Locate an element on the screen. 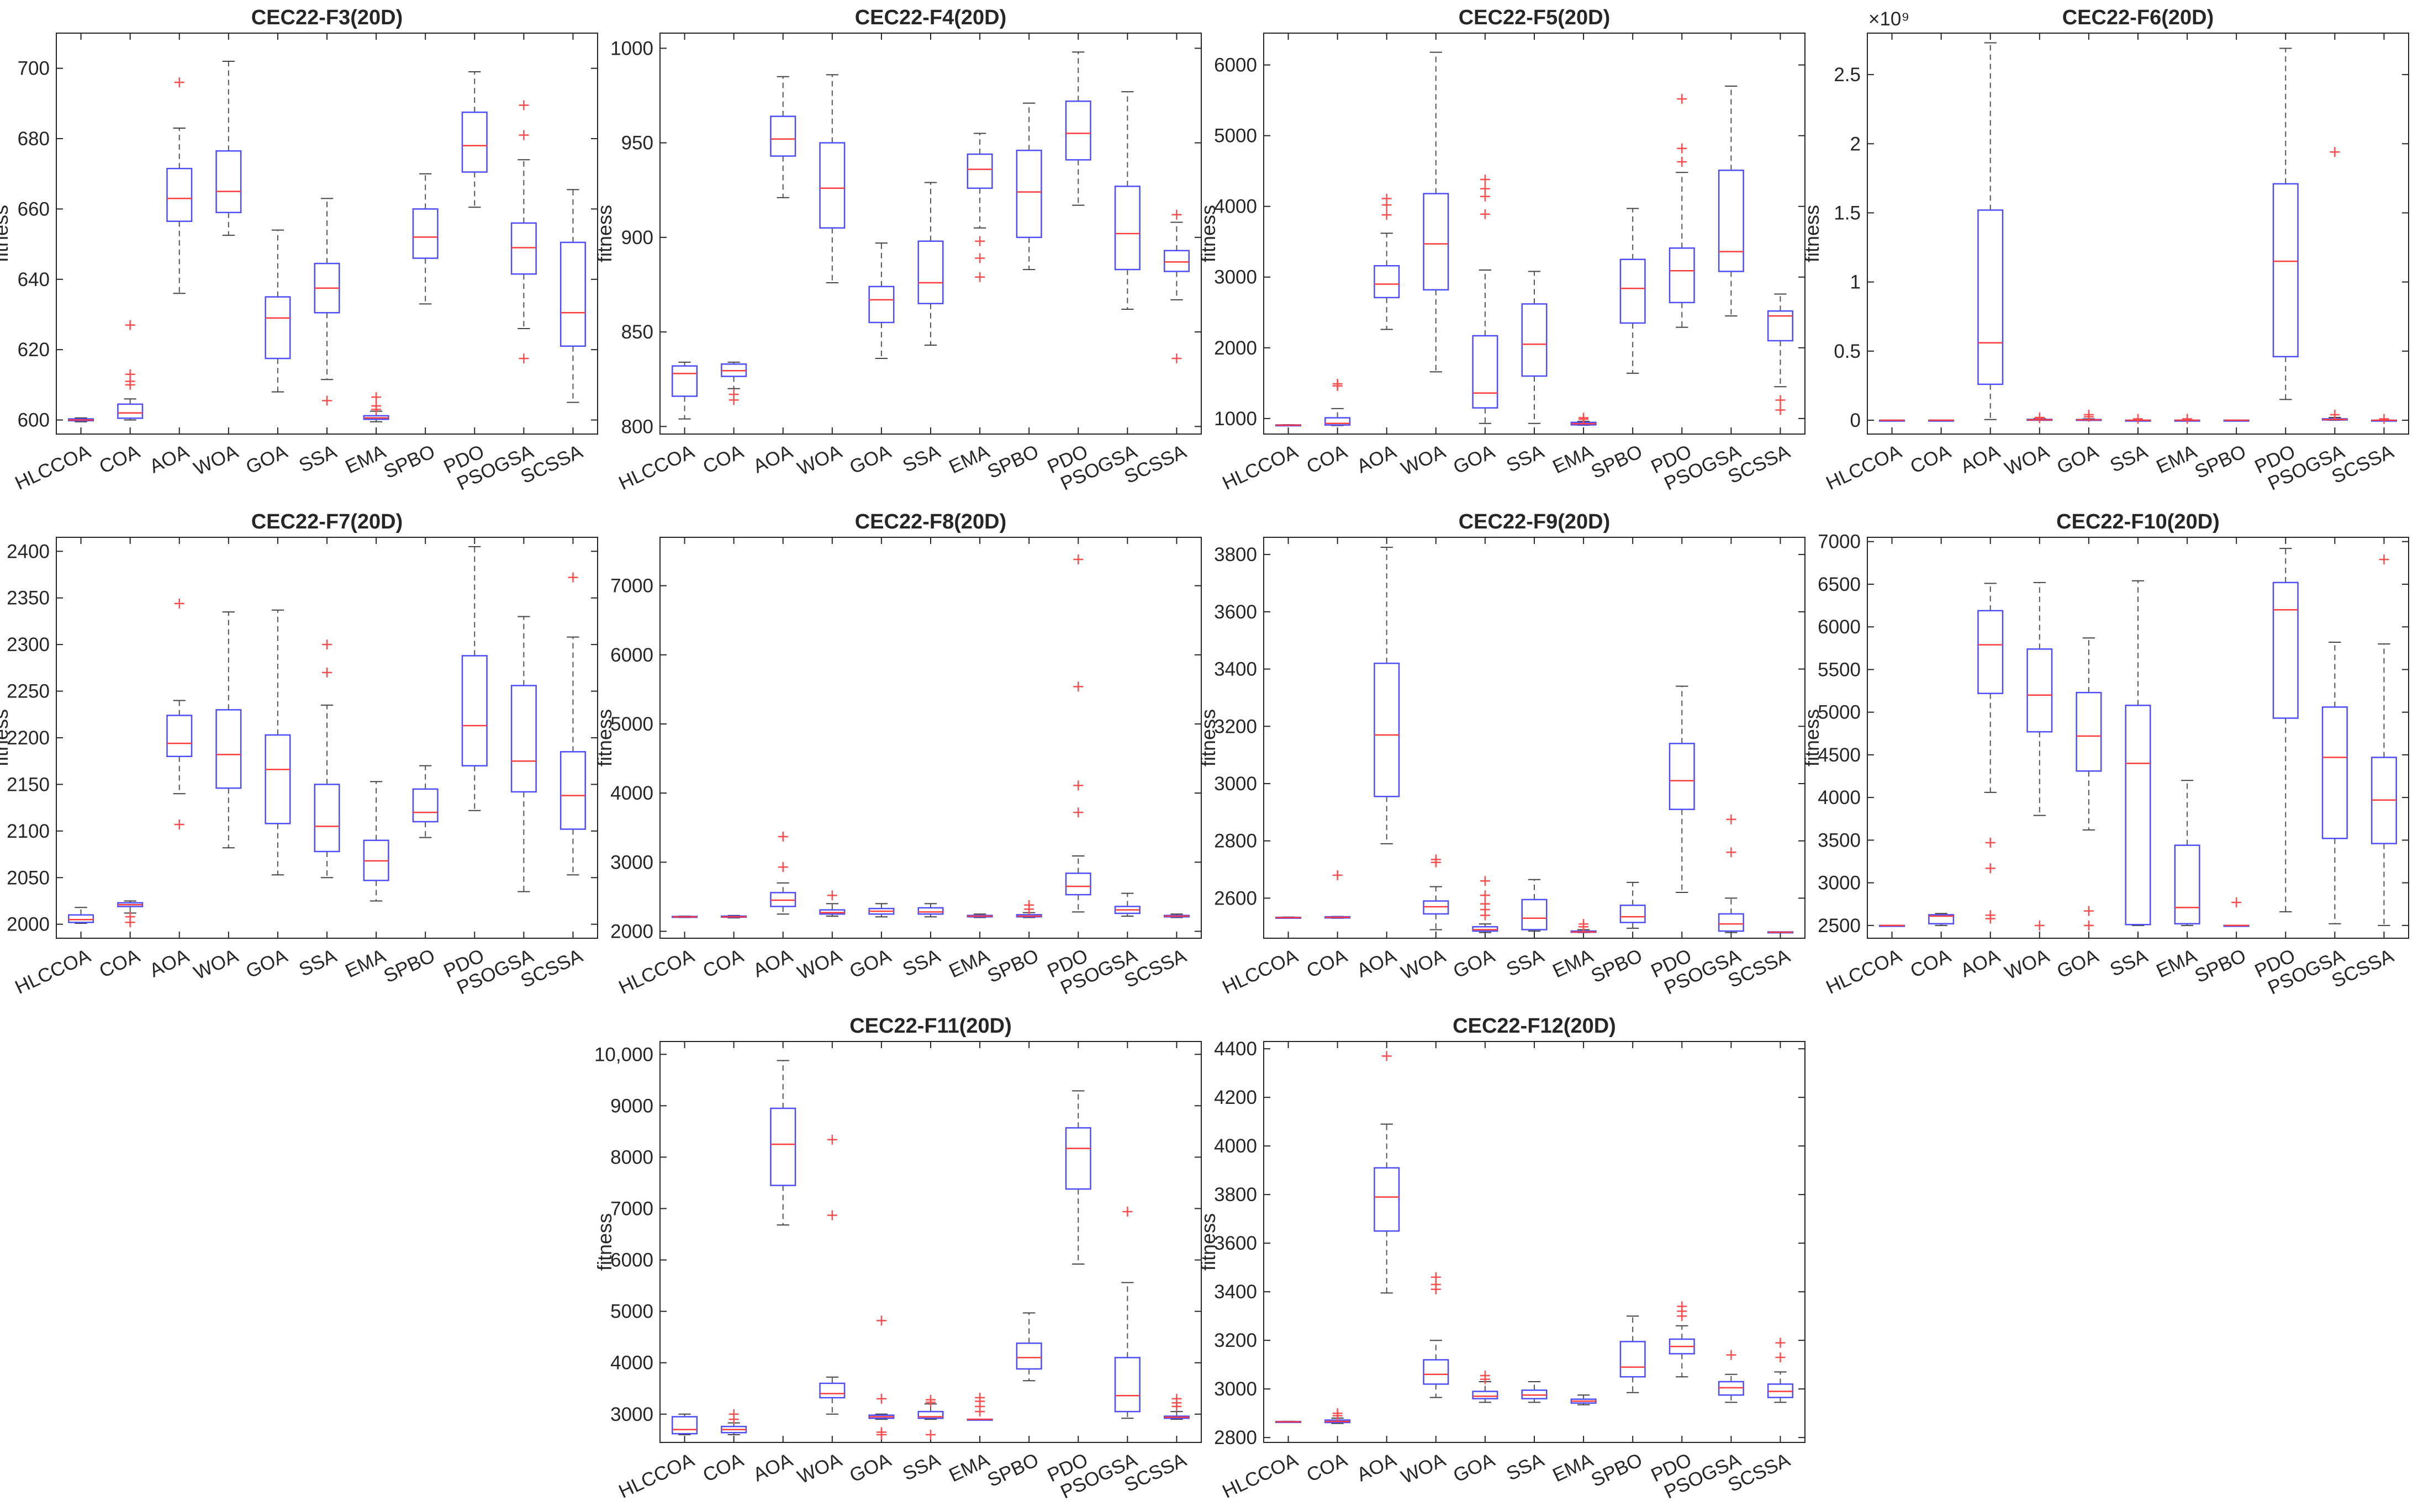  y-tick-label: 1.5 is located at coordinates (1847, 213).